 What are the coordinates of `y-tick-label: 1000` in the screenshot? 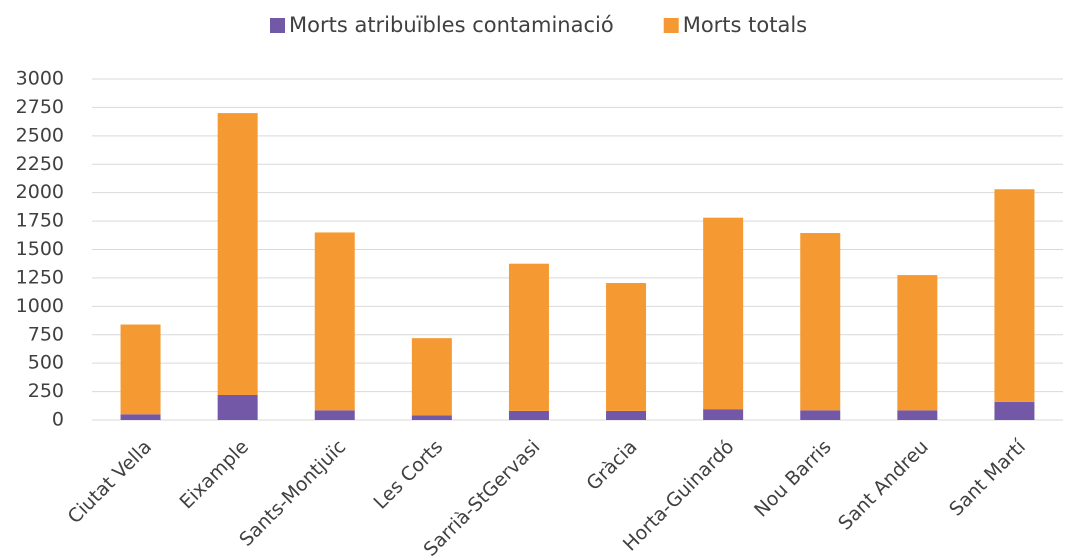 It's located at (40, 306).